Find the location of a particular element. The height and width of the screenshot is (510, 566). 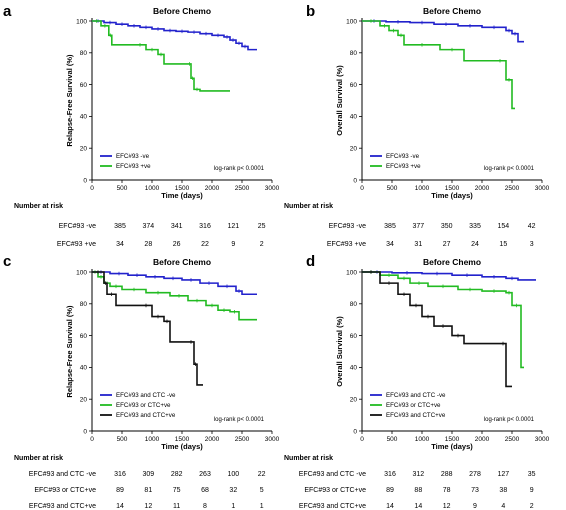

panel-label: c is located at coordinates (7, 261).